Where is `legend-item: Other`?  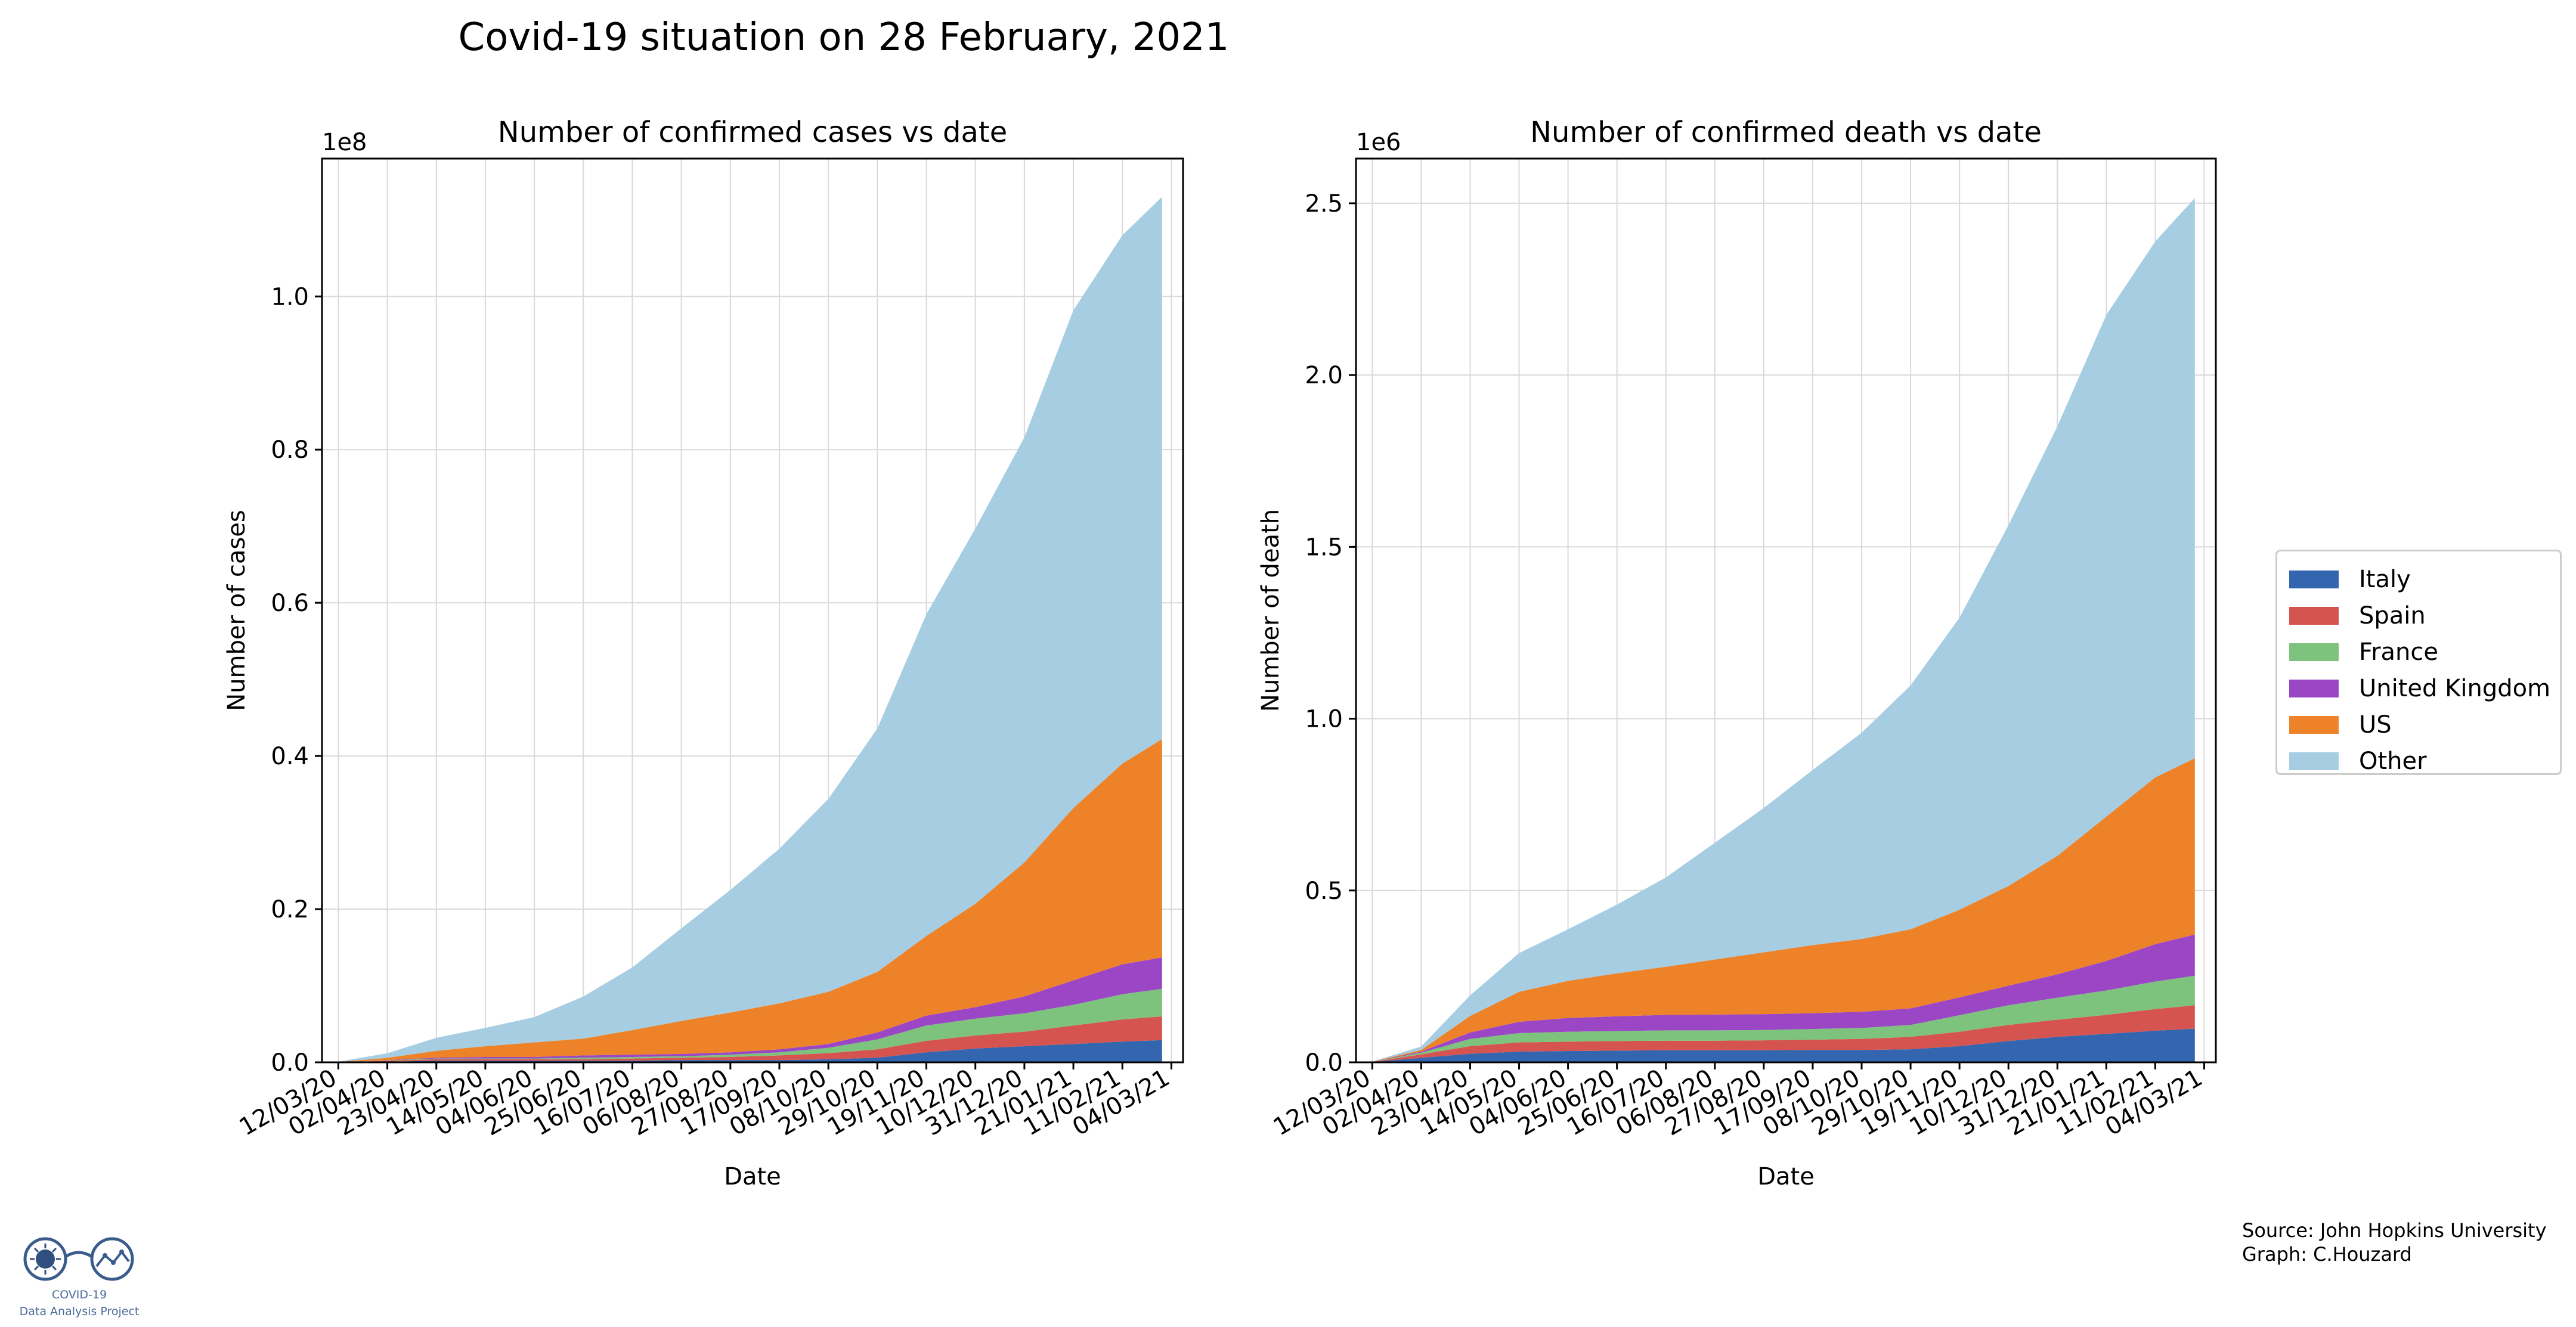
legend-item: Other is located at coordinates (2425, 761).